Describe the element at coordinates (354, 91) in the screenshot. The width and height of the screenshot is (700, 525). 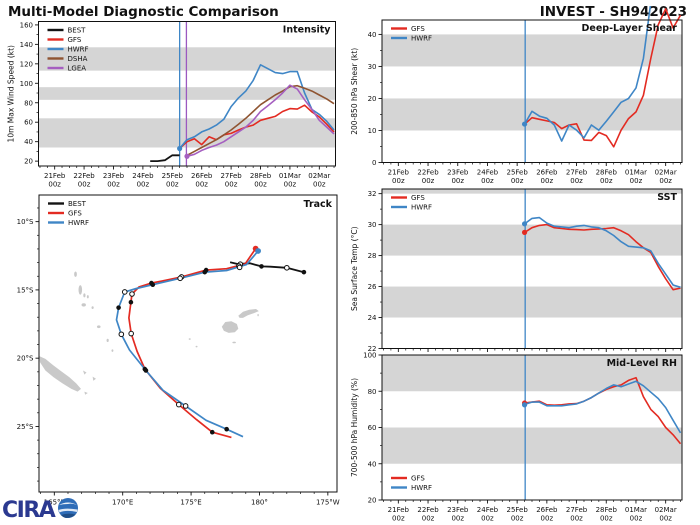
I see `svg-text: 200-850 hPa Shear (kt)` at that location.